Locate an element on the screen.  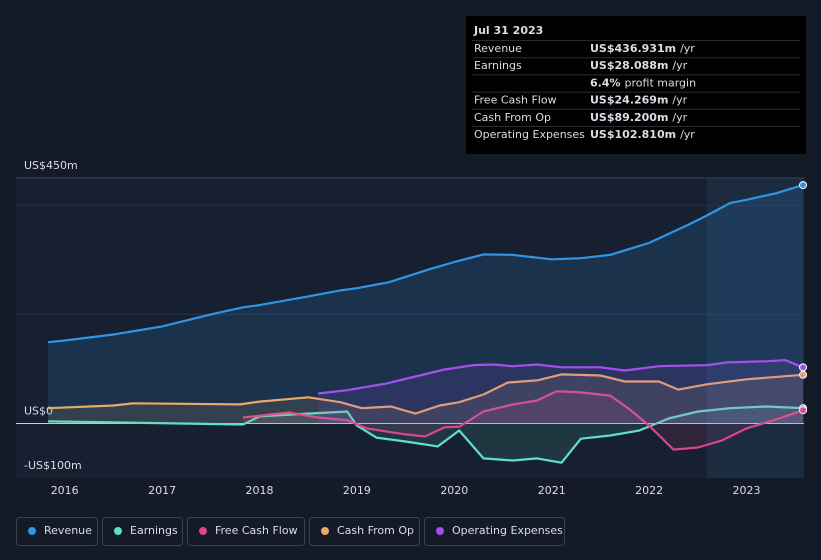
legend-label: Revenue is located at coordinates (68, 530).